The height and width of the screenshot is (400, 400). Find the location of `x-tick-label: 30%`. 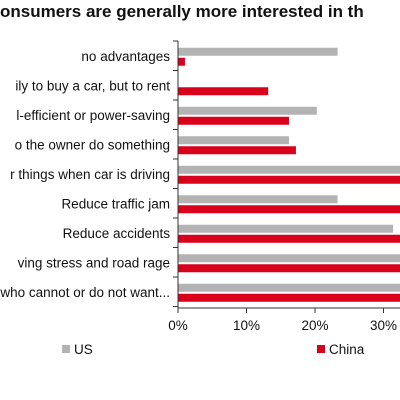

x-tick-label: 30% is located at coordinates (383, 325).